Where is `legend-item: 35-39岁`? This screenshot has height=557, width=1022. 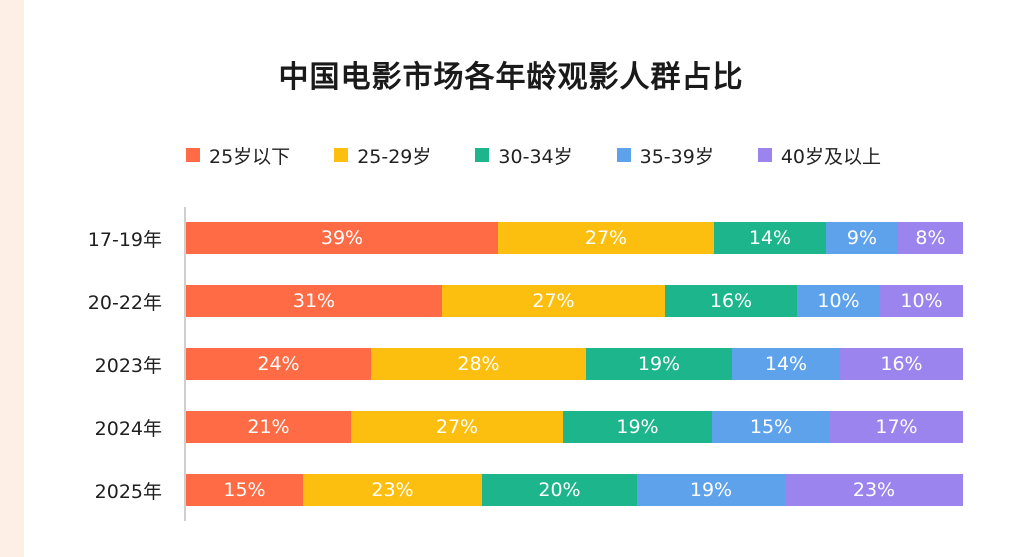 legend-item: 35-39岁 is located at coordinates (665, 155).